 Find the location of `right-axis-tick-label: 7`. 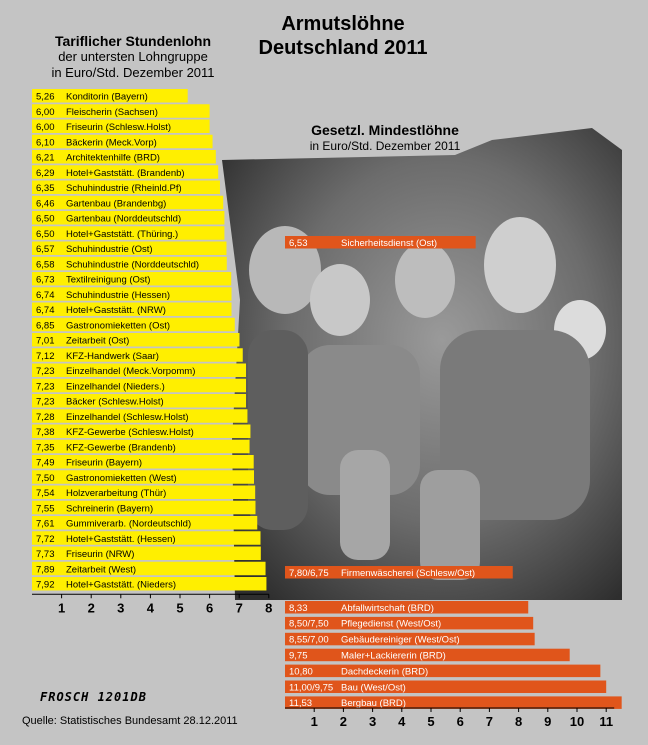

right-axis-tick-label: 7 is located at coordinates (489, 721).